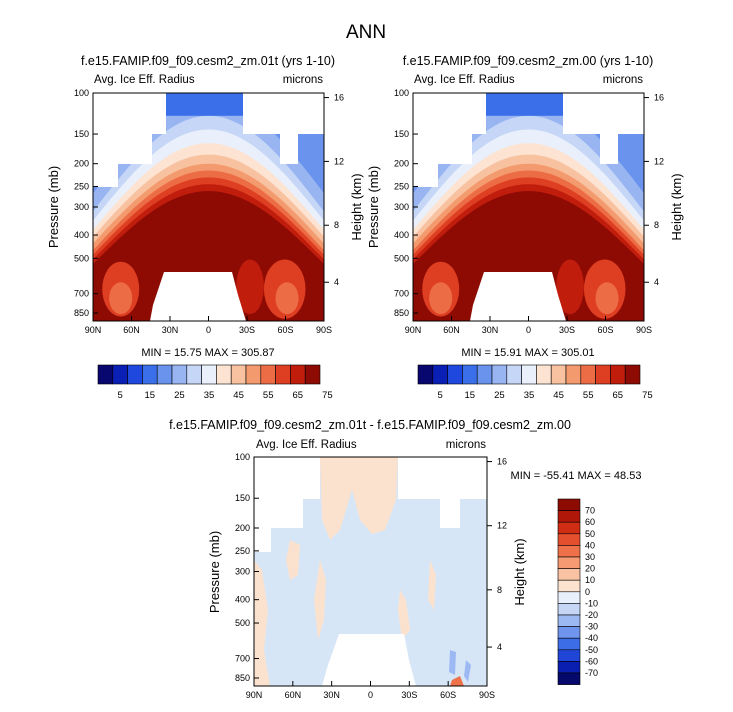 This screenshot has width=733, height=712. Describe the element at coordinates (591, 615) in the screenshot. I see `colorbar-label: -20` at that location.